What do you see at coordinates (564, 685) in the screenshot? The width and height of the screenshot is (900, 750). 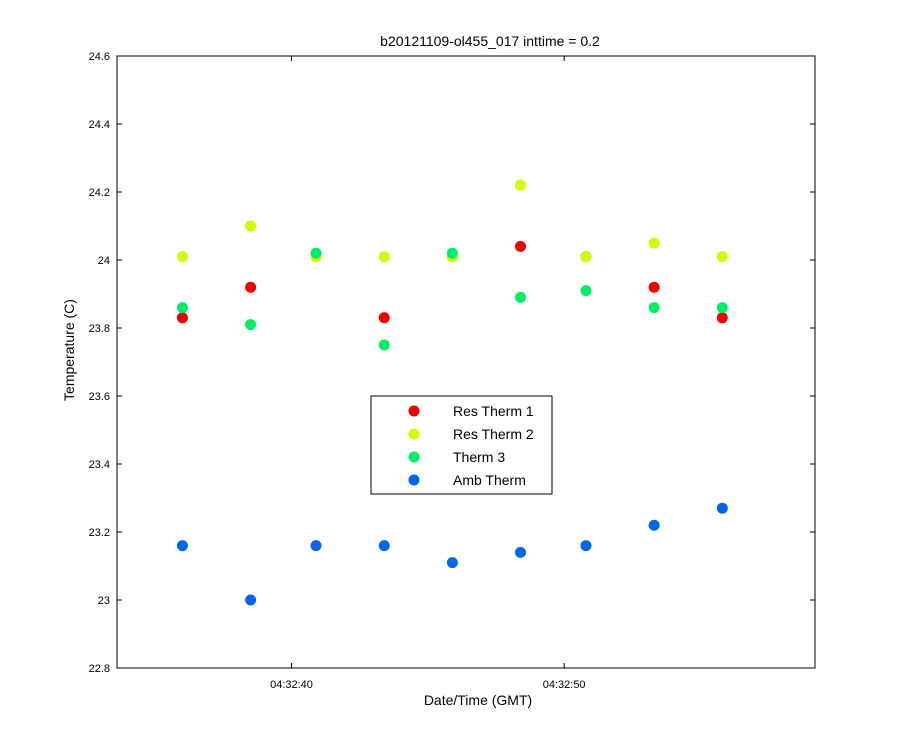 I see `x-tick-label: 04:32:50` at bounding box center [564, 685].